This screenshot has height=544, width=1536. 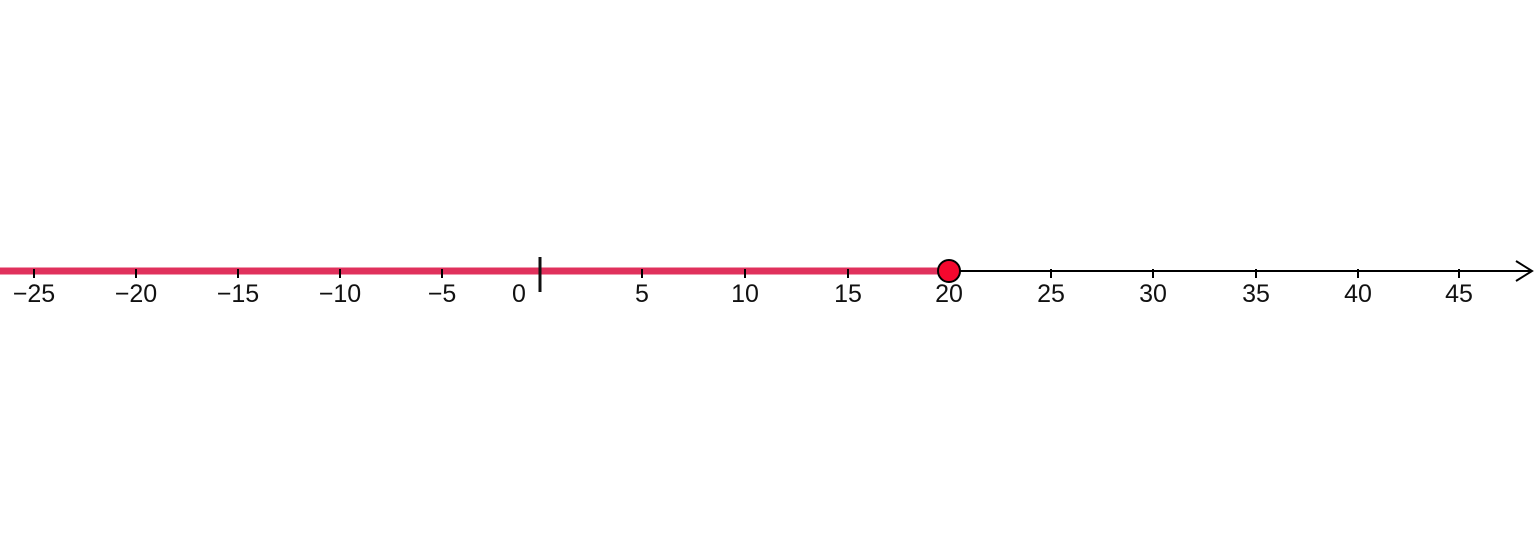 What do you see at coordinates (491, 273) in the screenshot?
I see `tick-marks-over-ray-group` at bounding box center [491, 273].